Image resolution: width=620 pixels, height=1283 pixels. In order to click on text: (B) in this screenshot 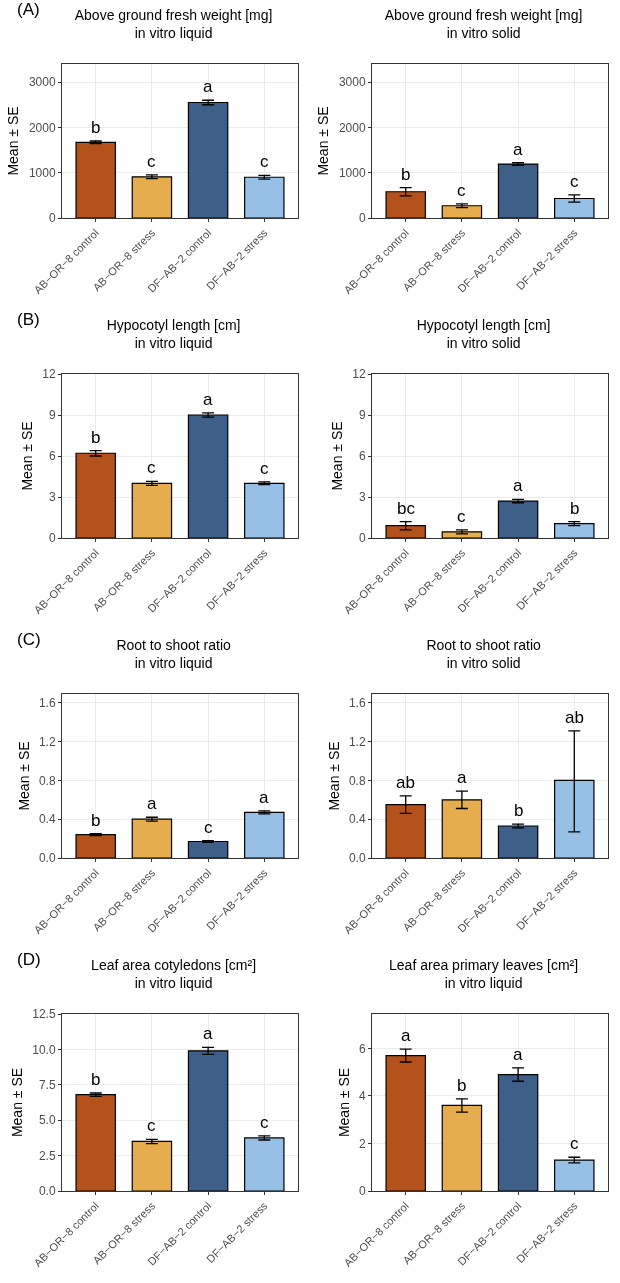, I will do `click(28, 319)`.